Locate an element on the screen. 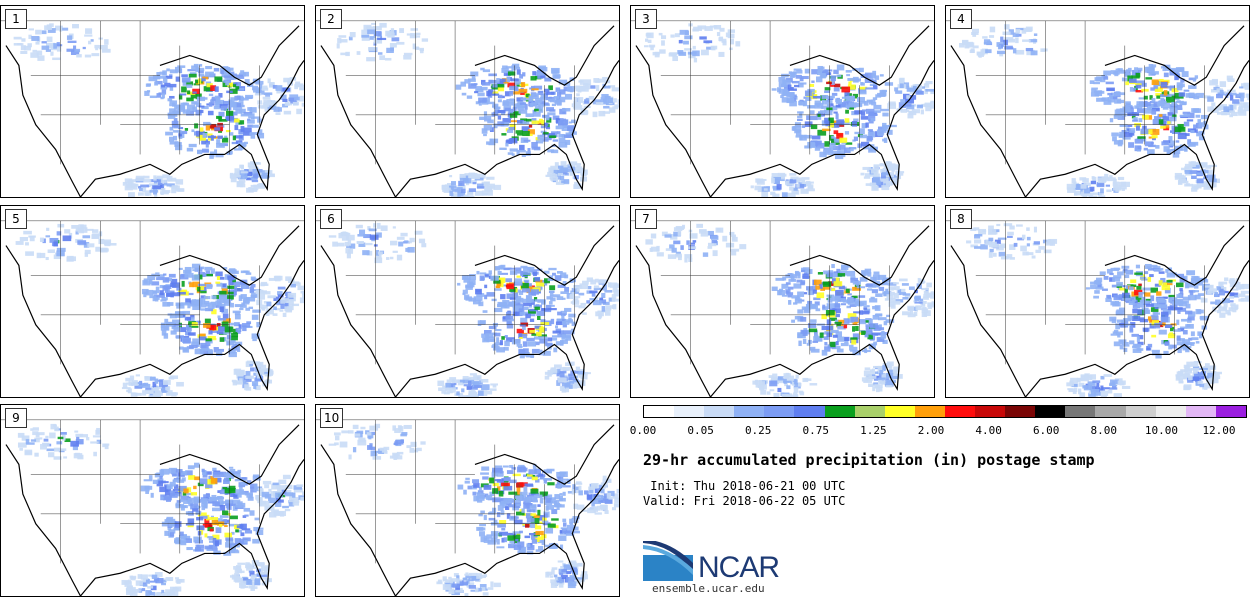 Image resolution: width=1260 pixels, height=597 pixels. member-panel-4: 4 is located at coordinates (1097, 101).